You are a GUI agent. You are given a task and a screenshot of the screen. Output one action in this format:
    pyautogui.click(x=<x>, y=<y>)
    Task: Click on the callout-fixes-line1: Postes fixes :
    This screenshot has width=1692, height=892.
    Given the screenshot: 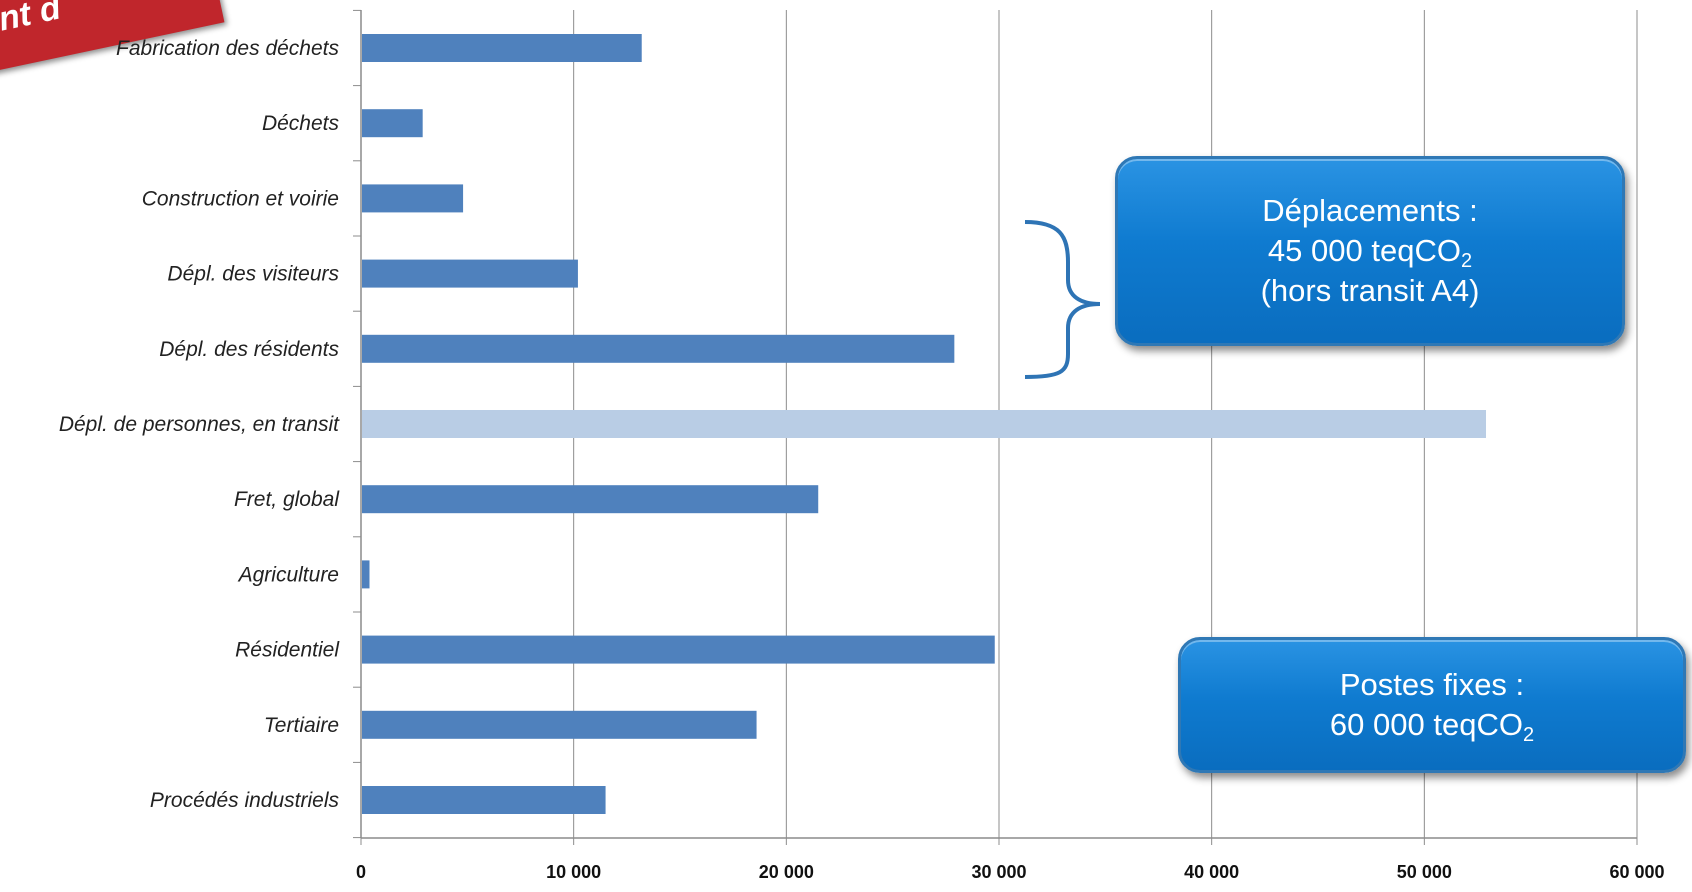 What is the action you would take?
    pyautogui.click(x=1432, y=684)
    